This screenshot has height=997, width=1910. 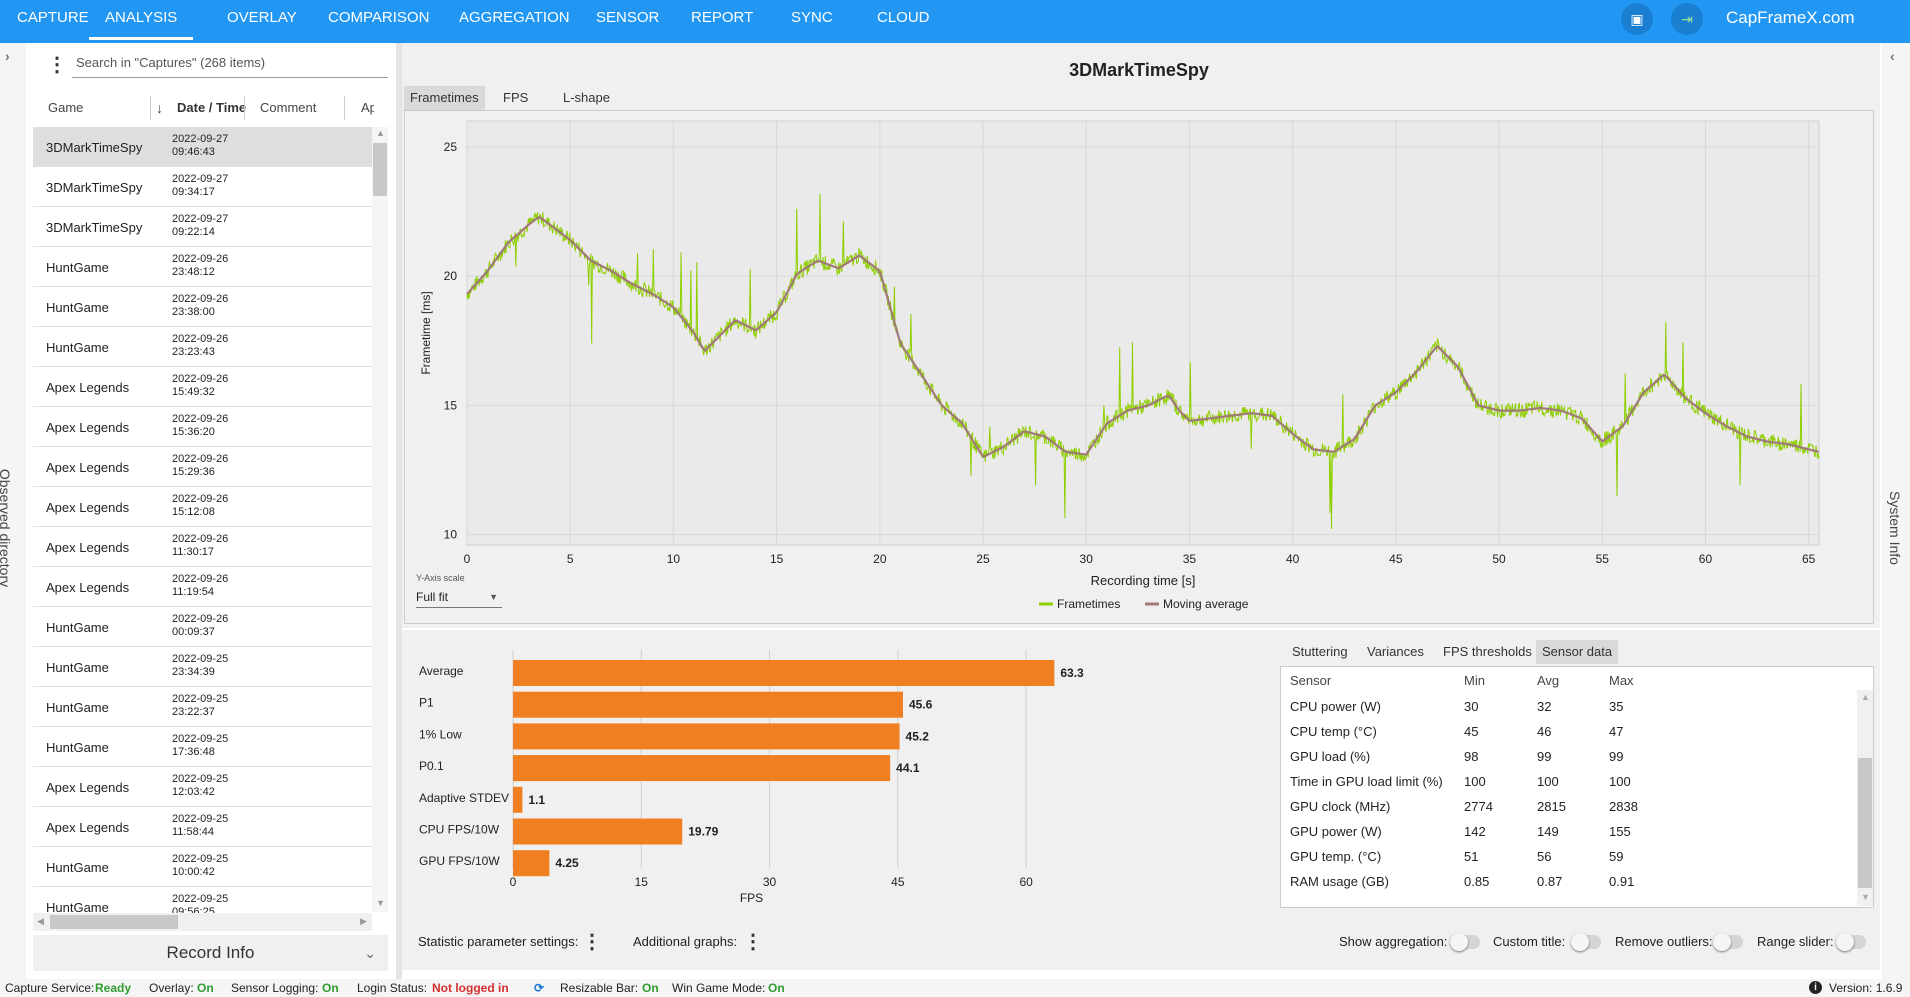 What do you see at coordinates (1815, 987) in the screenshot?
I see `info-icon: i` at bounding box center [1815, 987].